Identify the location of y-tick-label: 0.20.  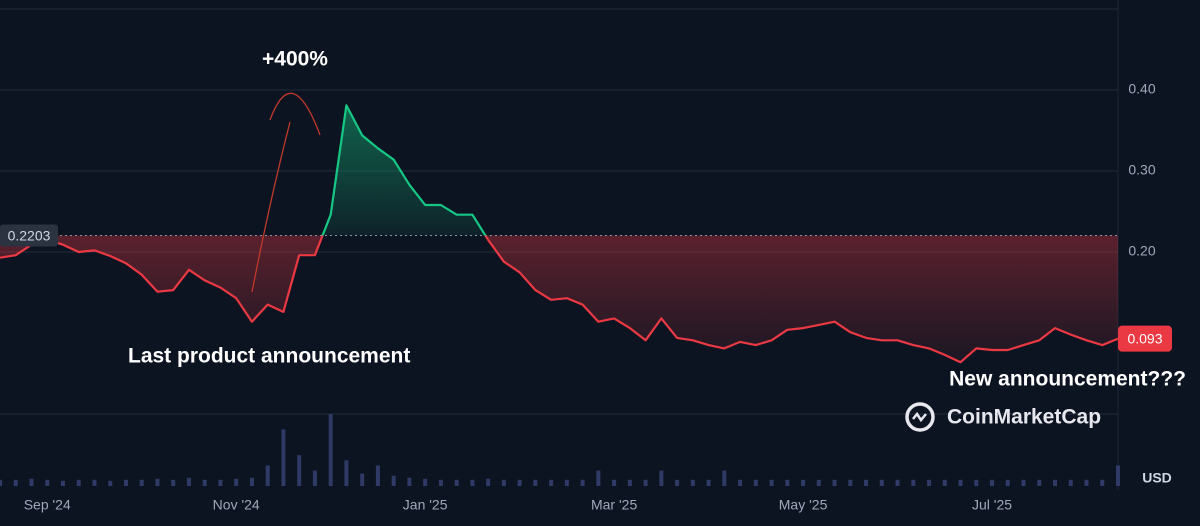
(1141, 251).